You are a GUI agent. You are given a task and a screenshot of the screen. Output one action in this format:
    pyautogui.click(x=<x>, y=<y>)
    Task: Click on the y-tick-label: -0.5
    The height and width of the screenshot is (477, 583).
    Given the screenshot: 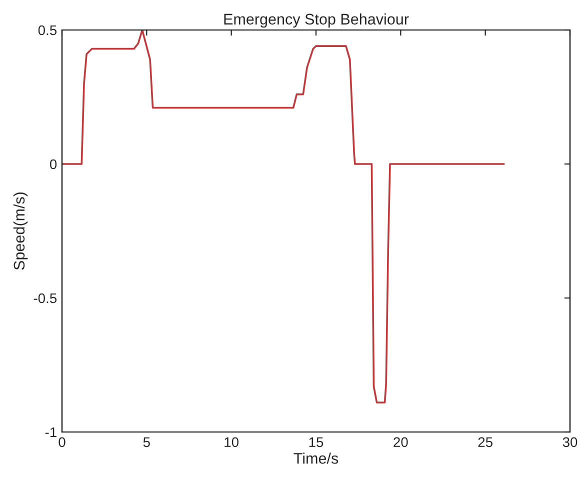 What is the action you would take?
    pyautogui.click(x=45, y=298)
    